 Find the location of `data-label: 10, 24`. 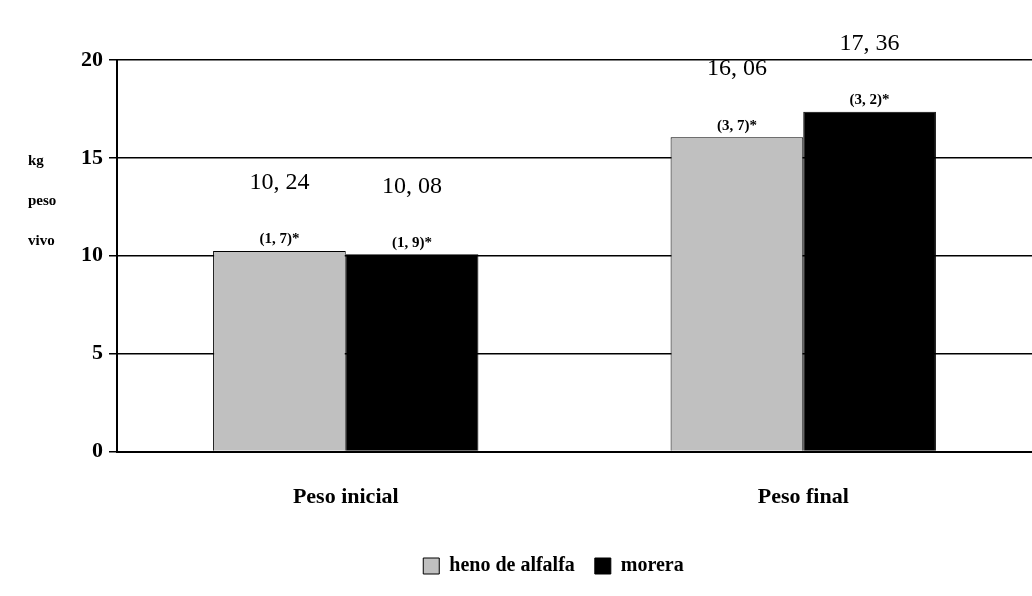

data-label: 10, 24 is located at coordinates (279, 181).